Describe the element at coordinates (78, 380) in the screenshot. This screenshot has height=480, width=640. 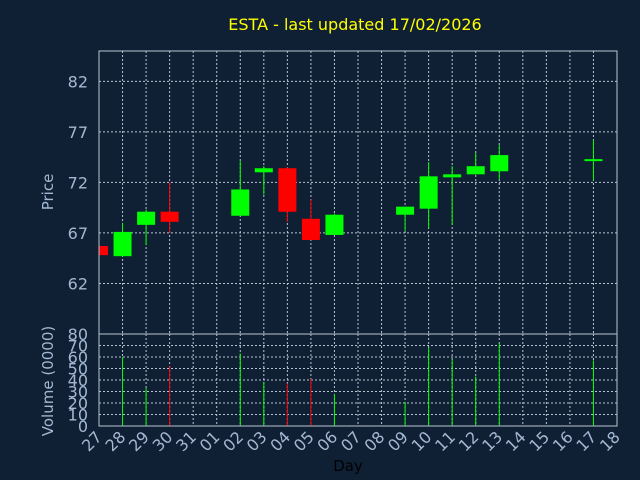
I see `volume-tick-label: 40` at that location.